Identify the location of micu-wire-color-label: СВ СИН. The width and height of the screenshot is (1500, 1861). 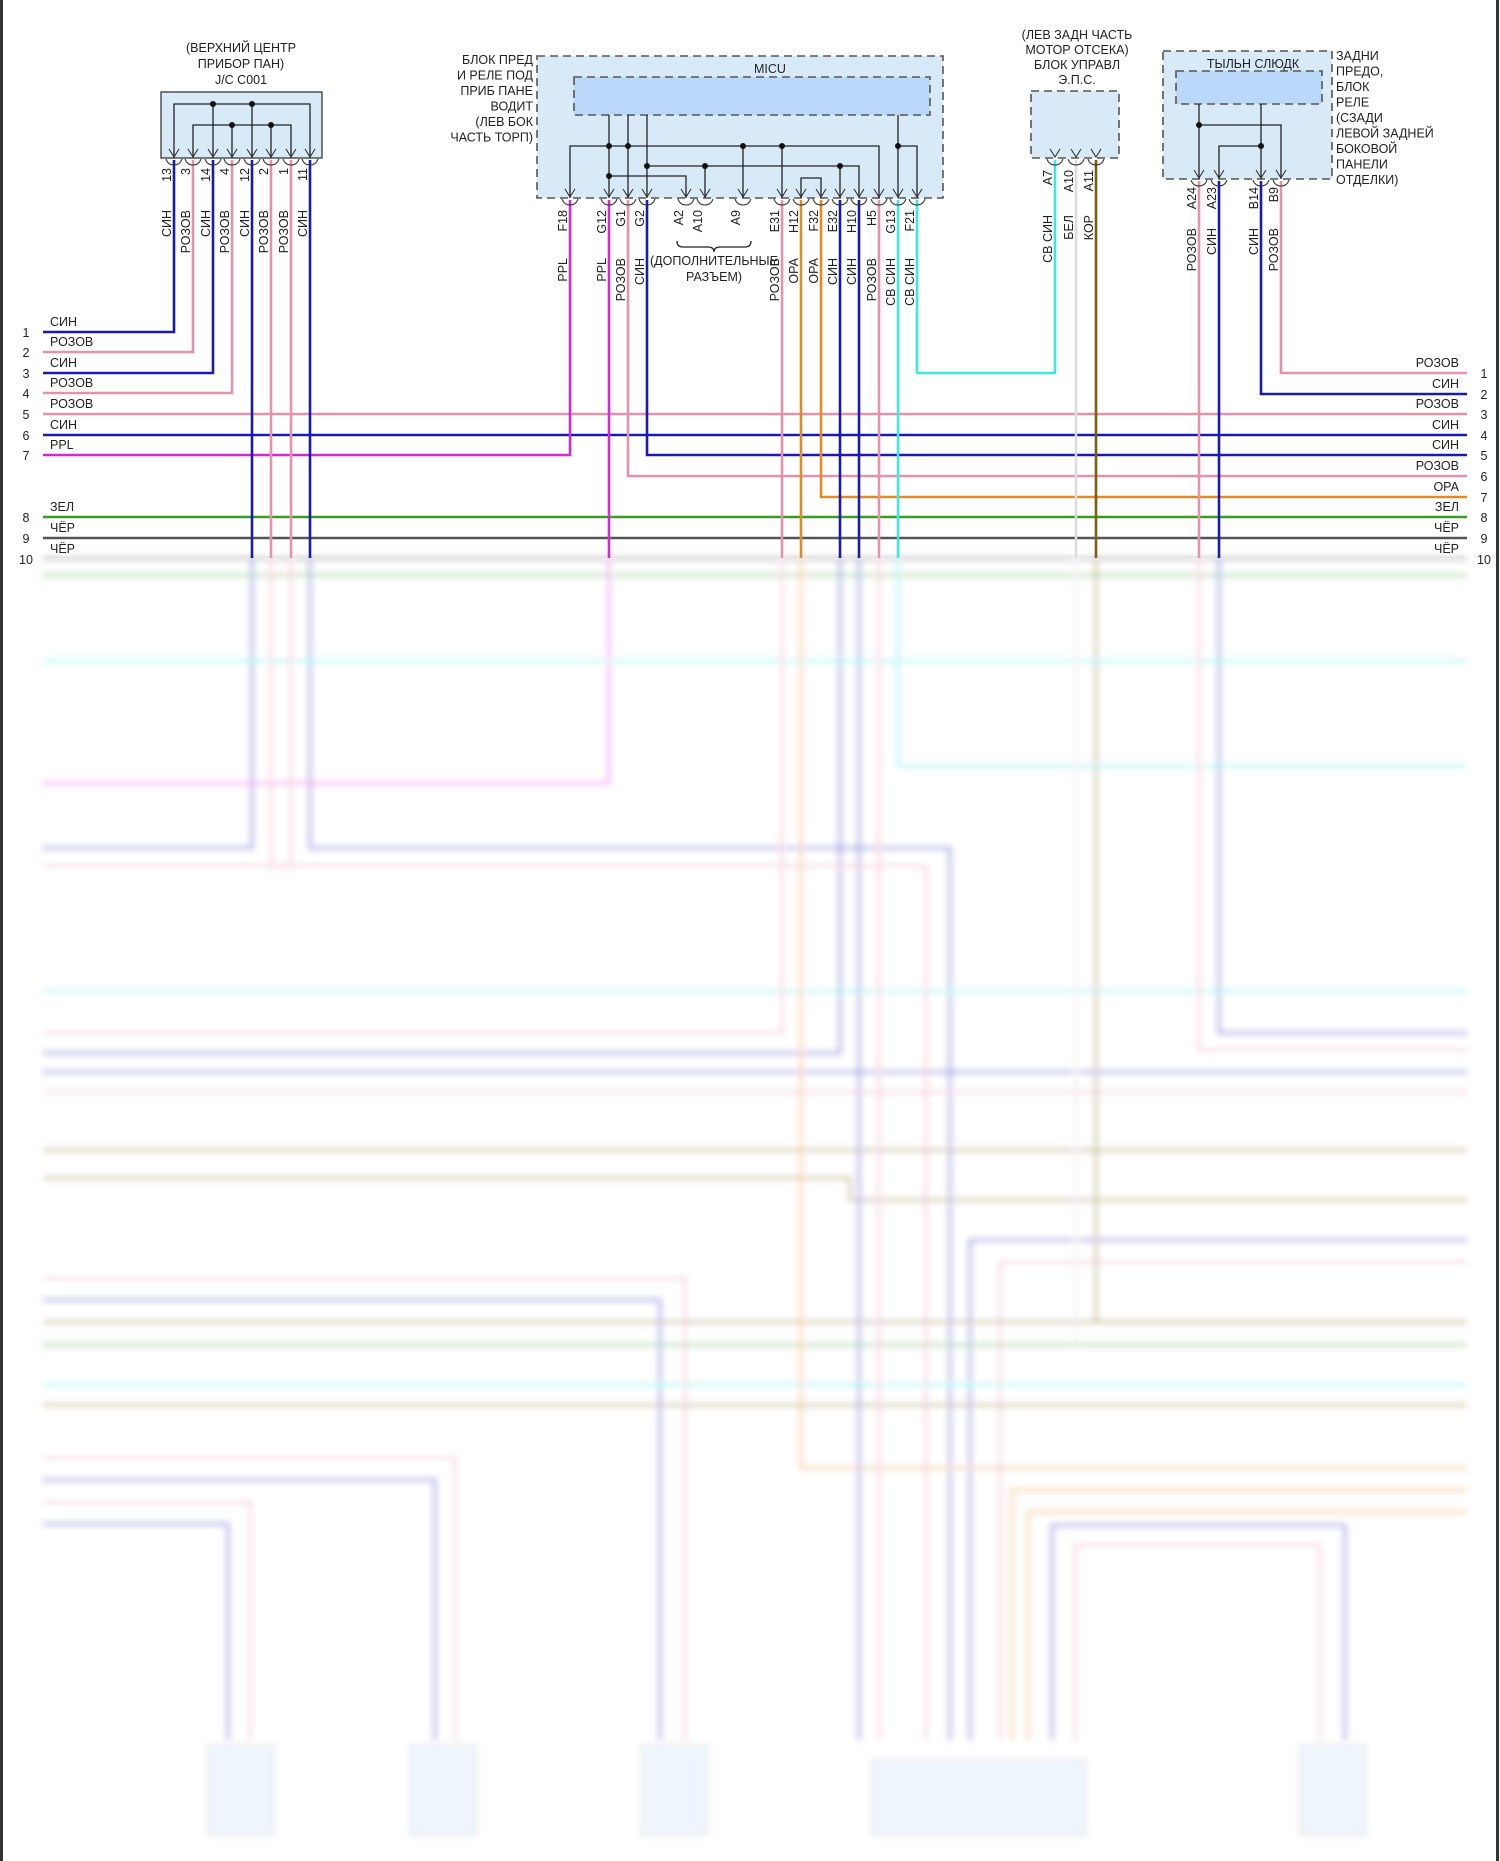
(910, 282).